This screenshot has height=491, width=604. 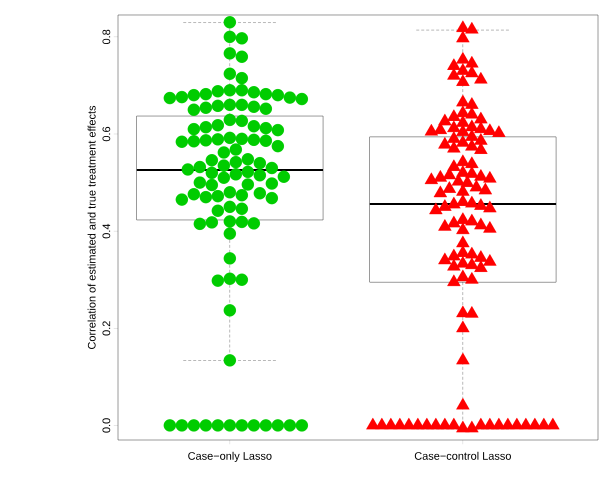 I want to click on x-tick-label: Case−control Lasso, so click(x=462, y=456).